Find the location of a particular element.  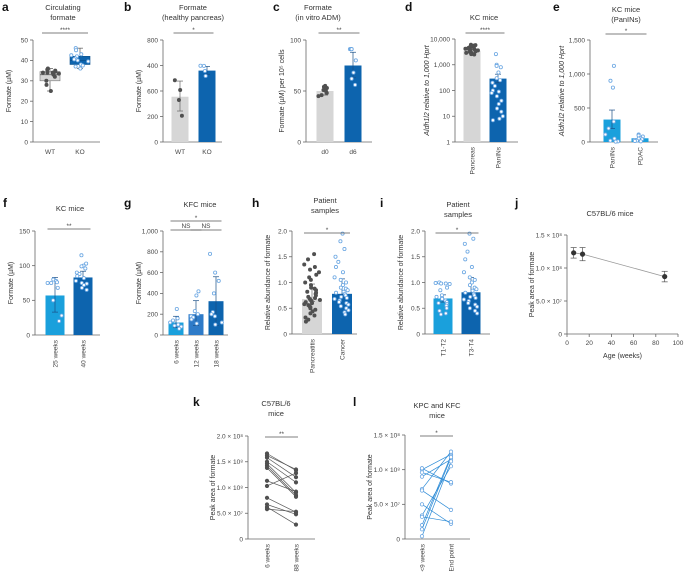

y-tick-label-h: 2.0 is located at coordinates (282, 231).